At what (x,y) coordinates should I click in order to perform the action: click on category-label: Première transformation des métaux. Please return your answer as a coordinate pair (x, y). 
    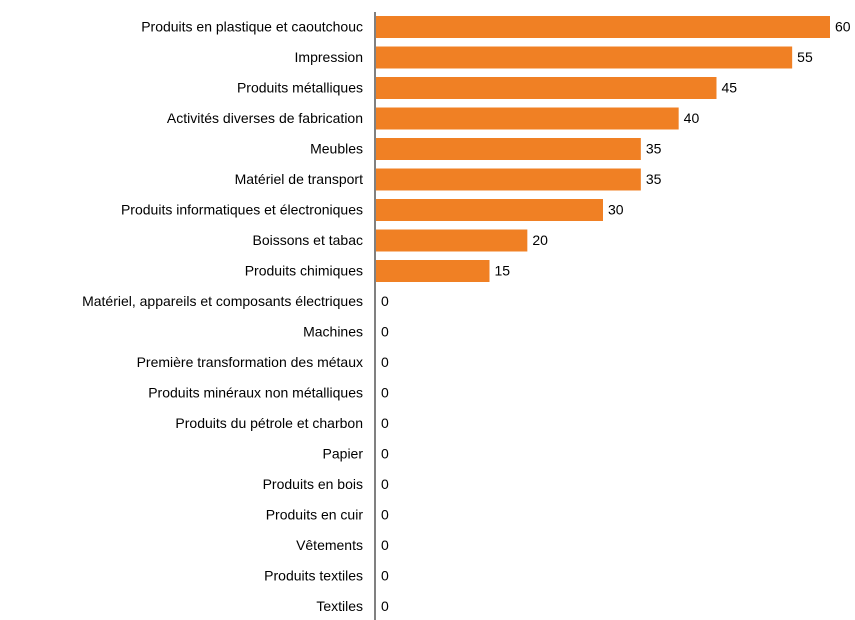
    Looking at the image, I should click on (250, 362).